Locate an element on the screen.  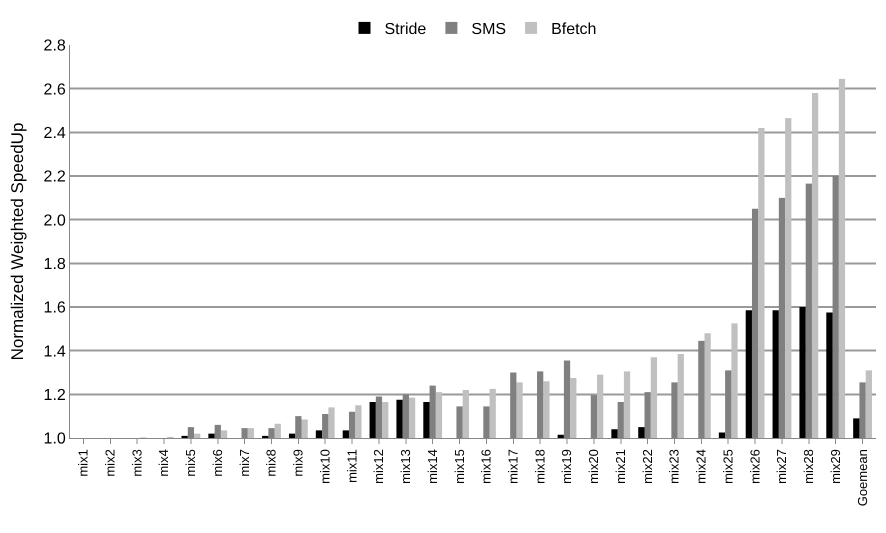
x-tick-label: mix5 is located at coordinates (190, 463).